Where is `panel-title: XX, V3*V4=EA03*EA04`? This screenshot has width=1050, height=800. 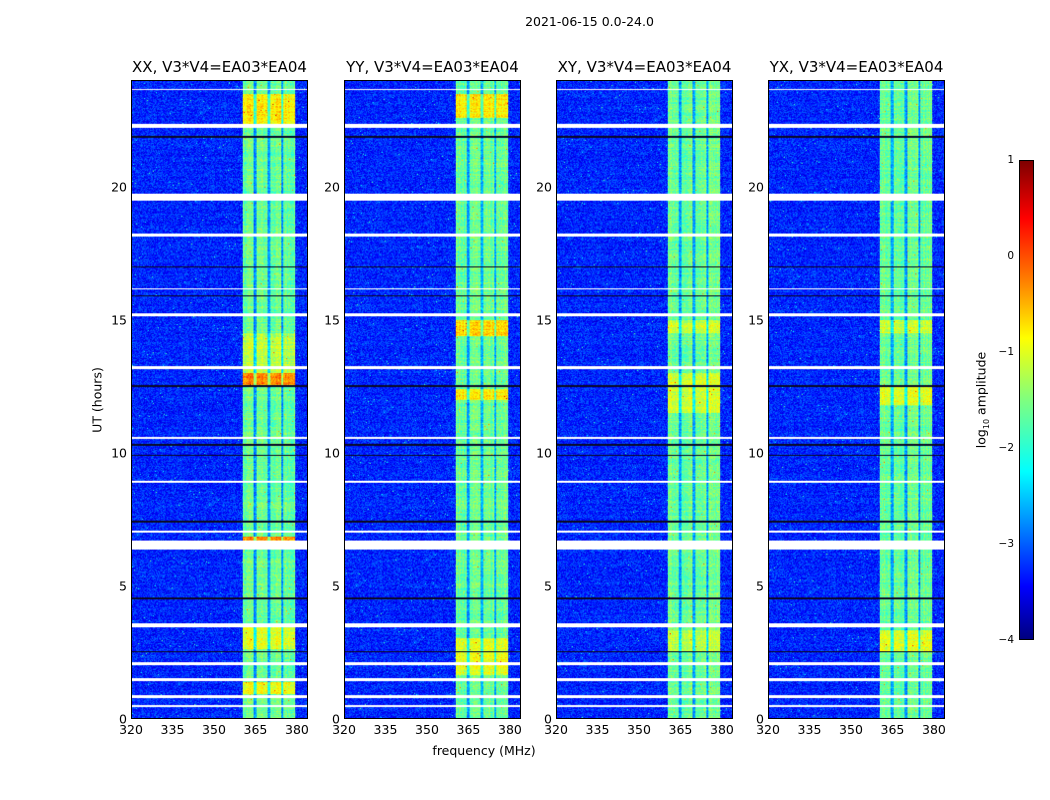
panel-title: XX, V3*V4=EA03*EA04 is located at coordinates (219, 67).